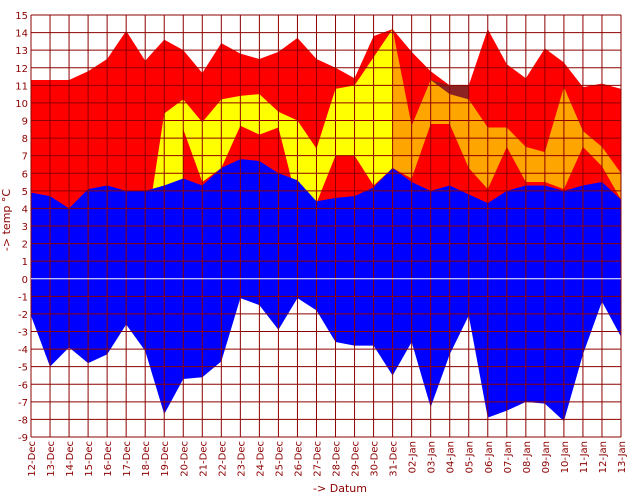 This screenshot has height=500, width=630. I want to click on x-tick-label: 30-Dec, so click(375, 459).